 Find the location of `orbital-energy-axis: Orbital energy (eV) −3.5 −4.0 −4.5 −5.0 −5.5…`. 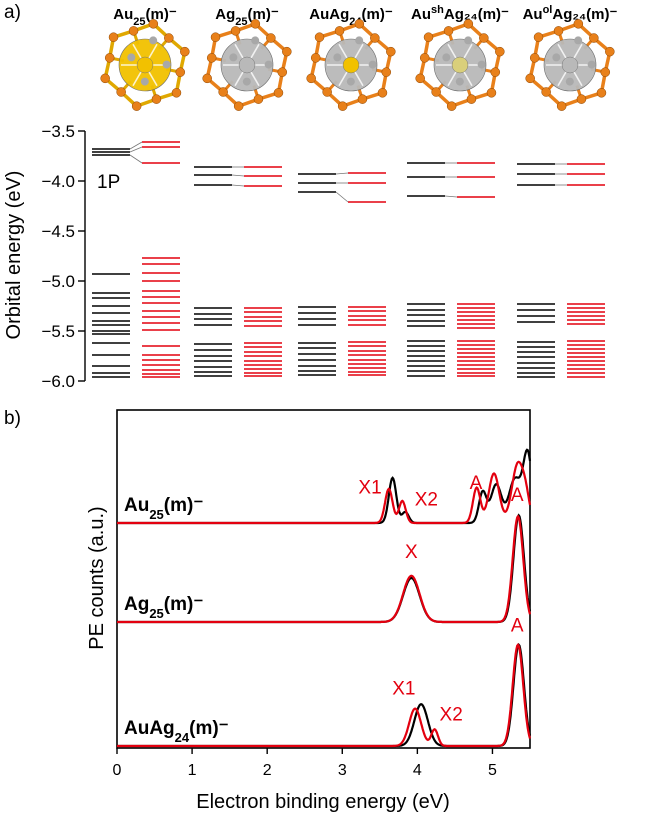

orbital-energy-axis: Orbital energy (eV) −3.5 −4.0 −4.5 −5.0 −5.5… is located at coordinates (44, 256).